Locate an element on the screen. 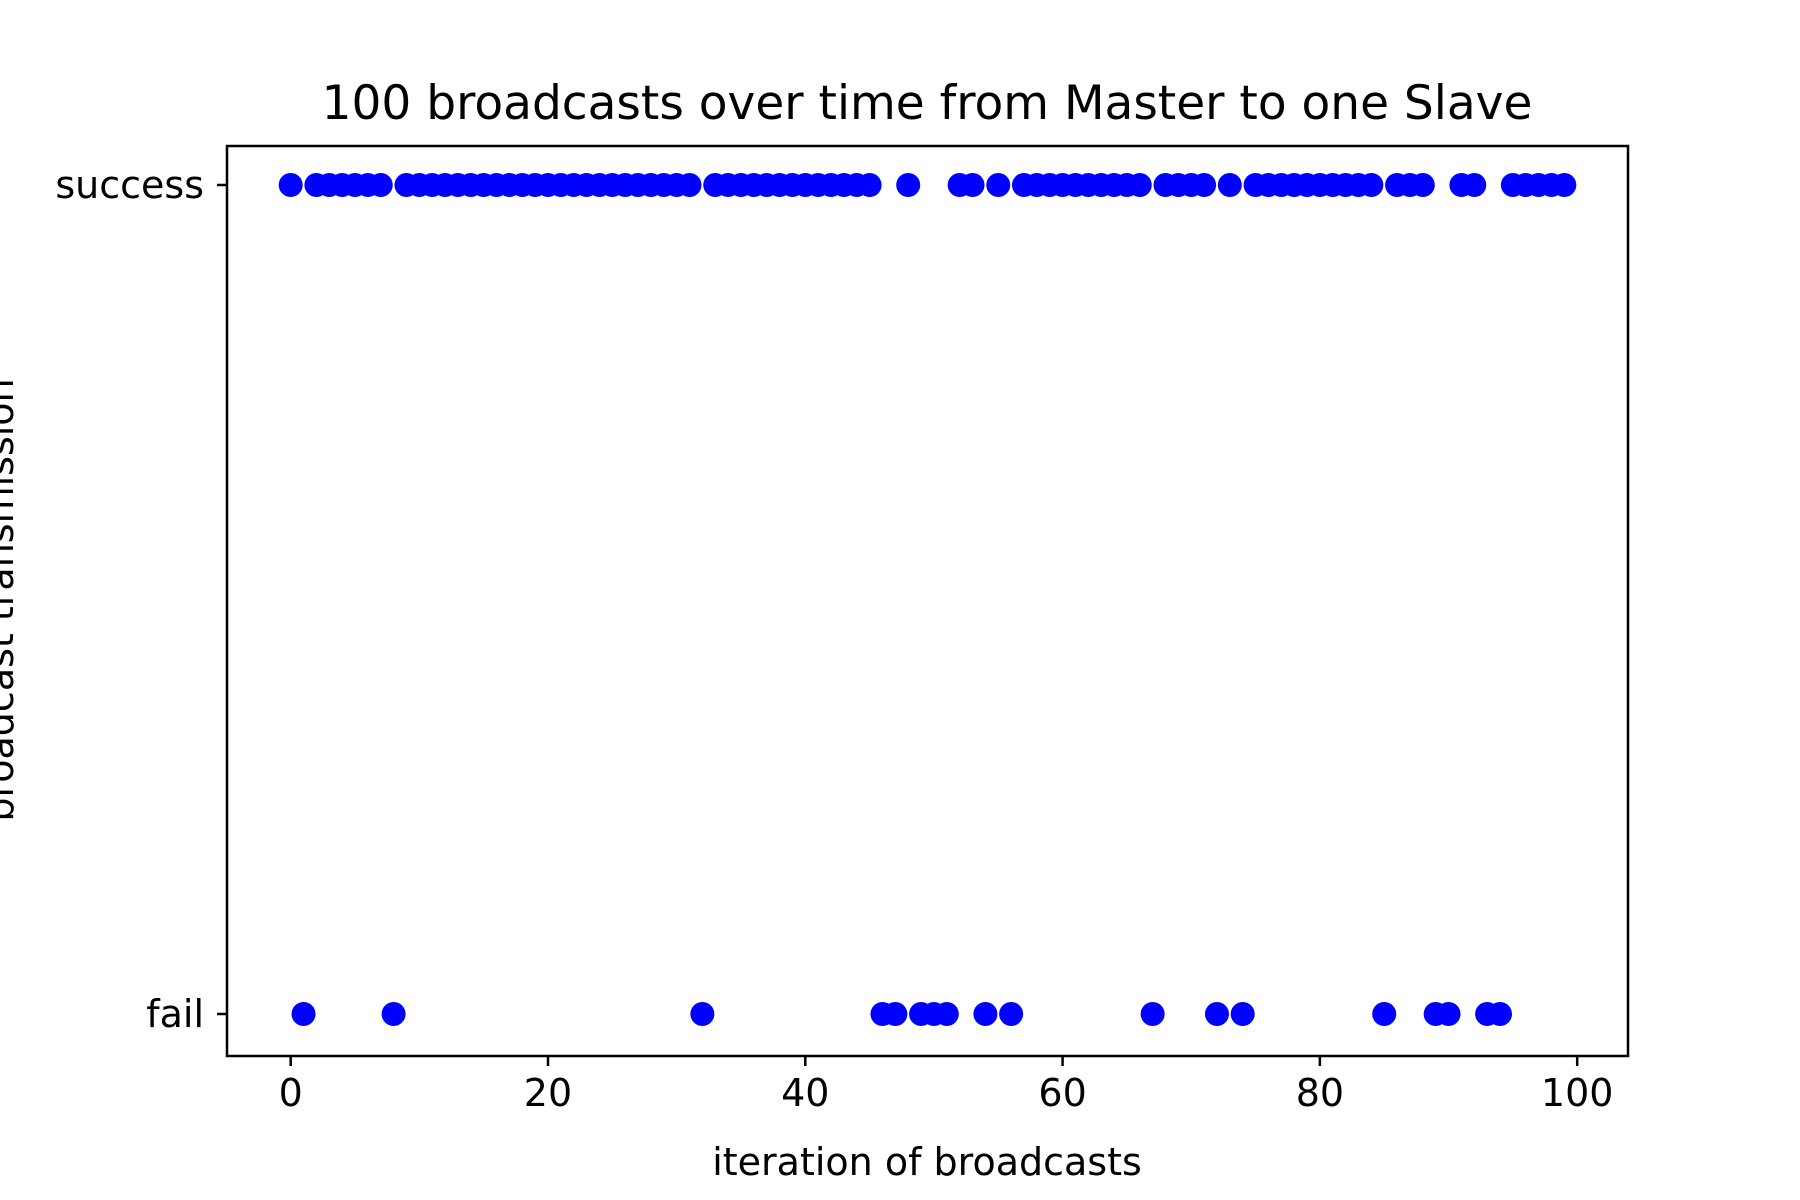 This screenshot has height=1200, width=1800. y-axis-ticks: fail success is located at coordinates (141, 599).